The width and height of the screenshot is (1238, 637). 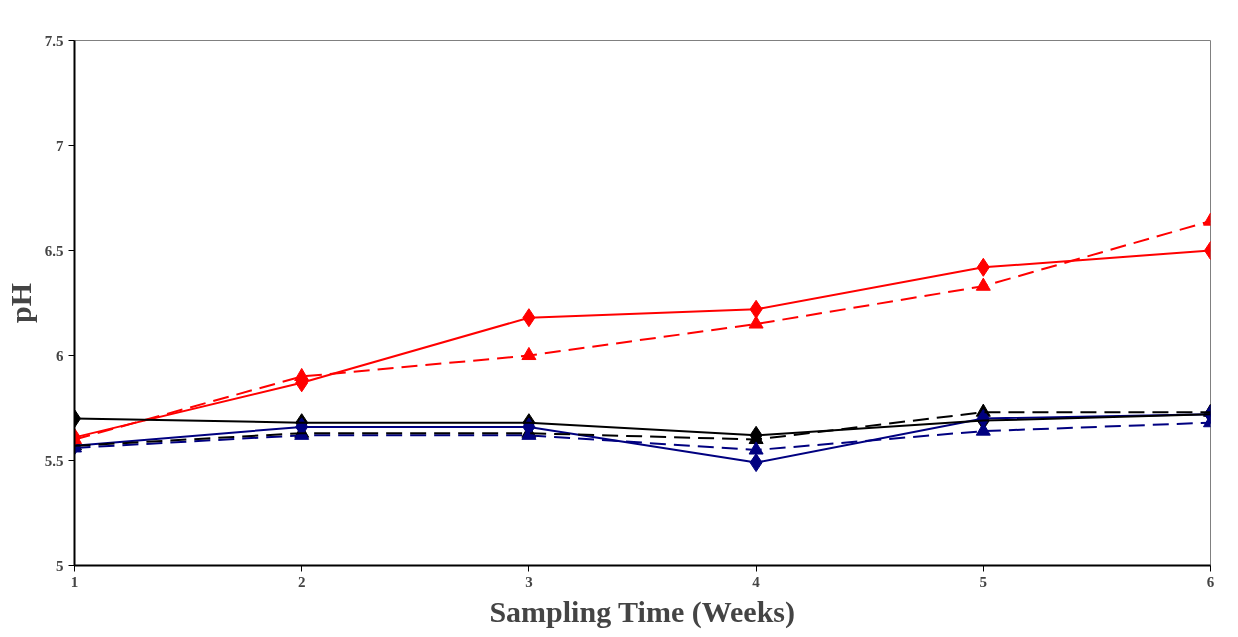 What do you see at coordinates (60, 145) in the screenshot?
I see `y-tick-label: 7` at bounding box center [60, 145].